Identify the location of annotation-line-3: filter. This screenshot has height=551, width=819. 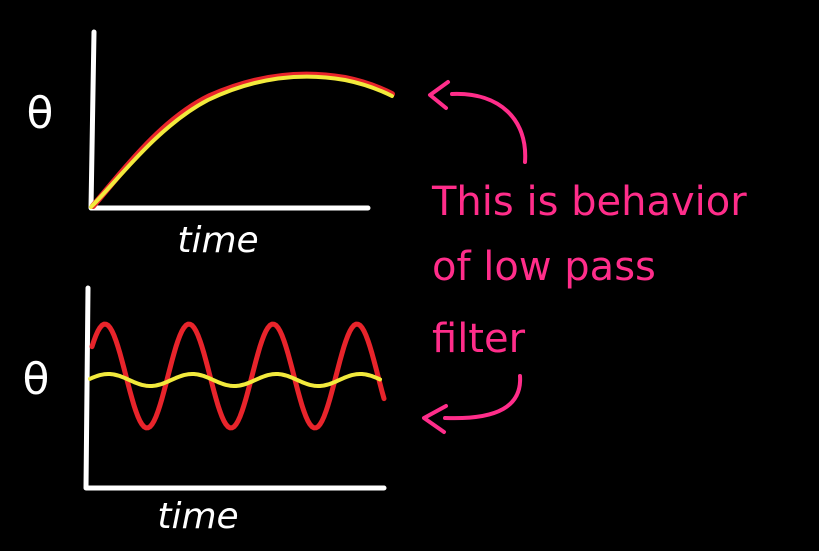
(479, 339).